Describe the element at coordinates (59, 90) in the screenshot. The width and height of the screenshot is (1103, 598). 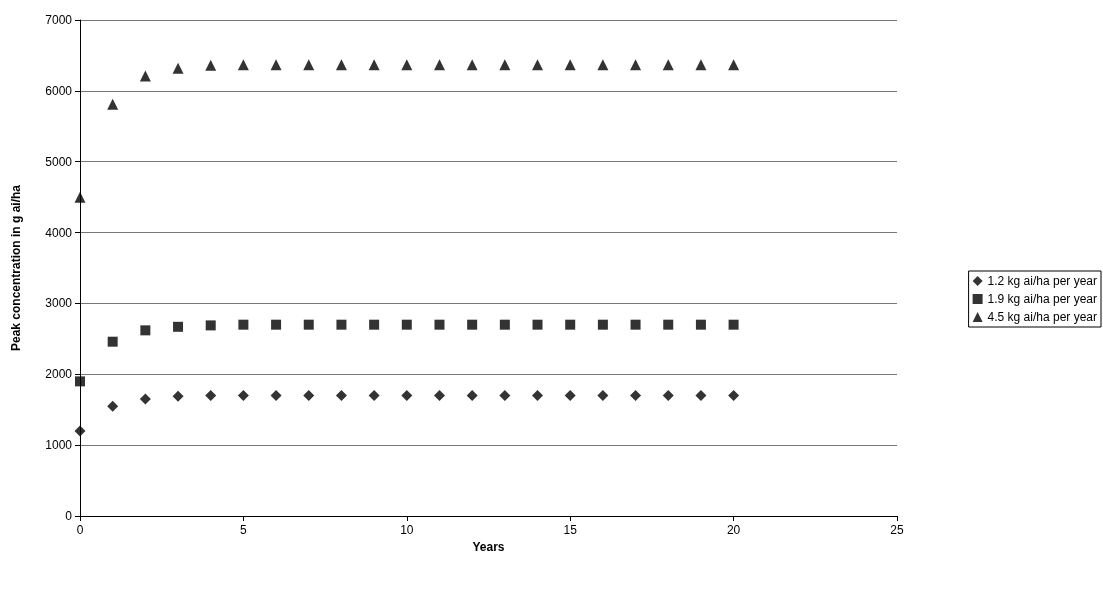
I see `y-tick-label: 6000` at that location.